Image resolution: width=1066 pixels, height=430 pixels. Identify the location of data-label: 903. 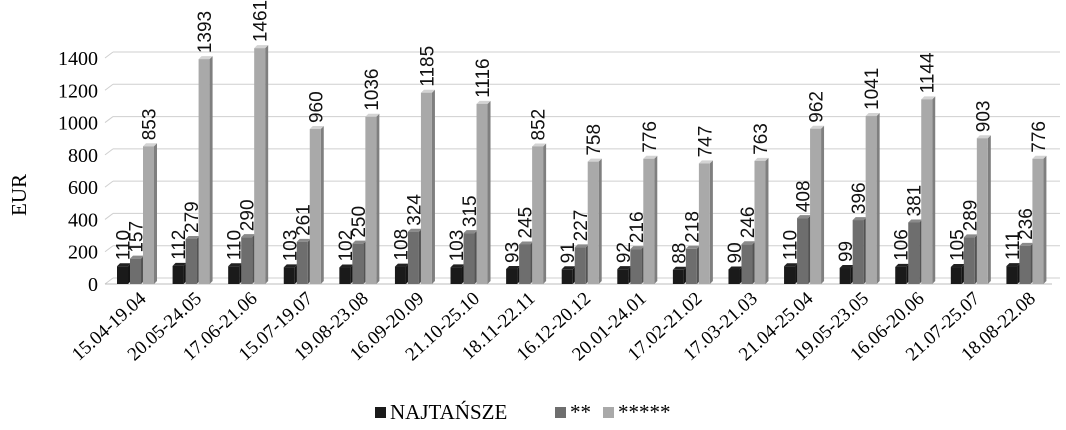
(983, 117).